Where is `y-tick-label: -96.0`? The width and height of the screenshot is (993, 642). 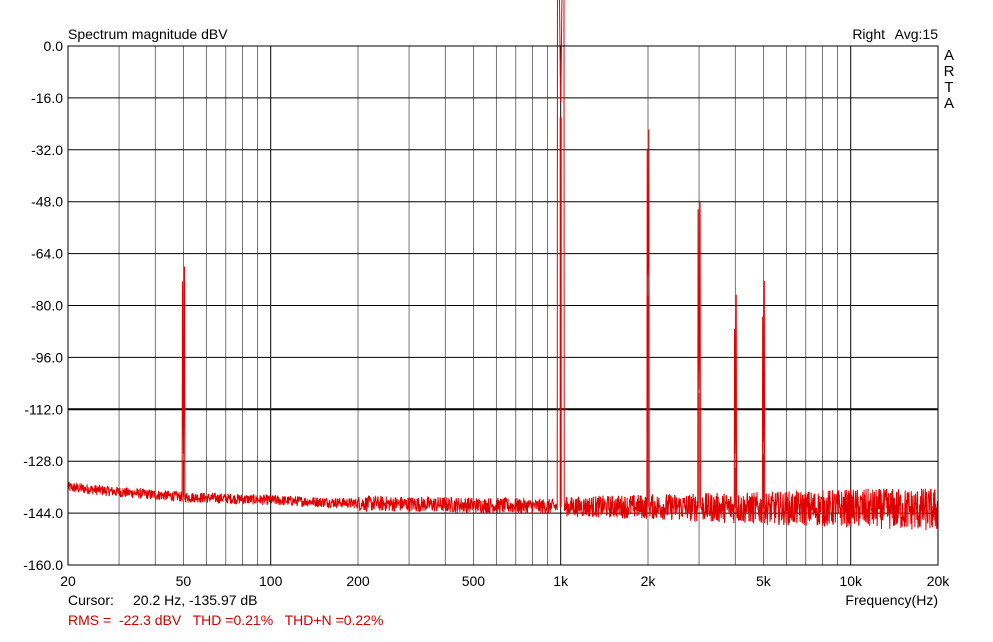
y-tick-label: -96.0 is located at coordinates (47, 357).